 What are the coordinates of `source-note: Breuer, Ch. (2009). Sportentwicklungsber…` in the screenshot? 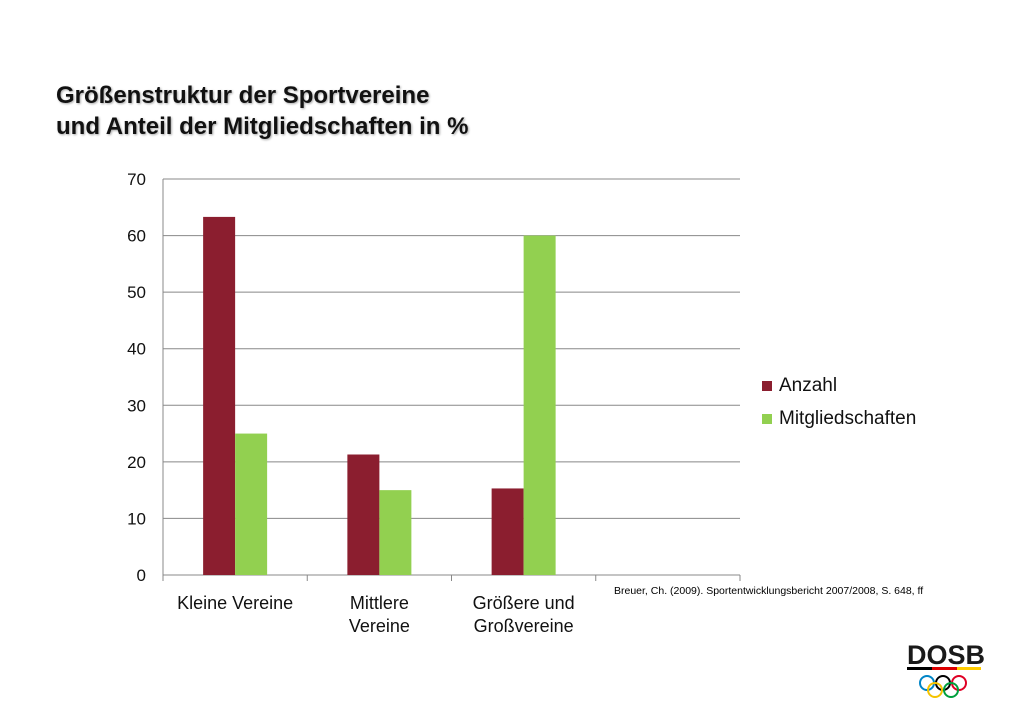 It's located at (769, 591).